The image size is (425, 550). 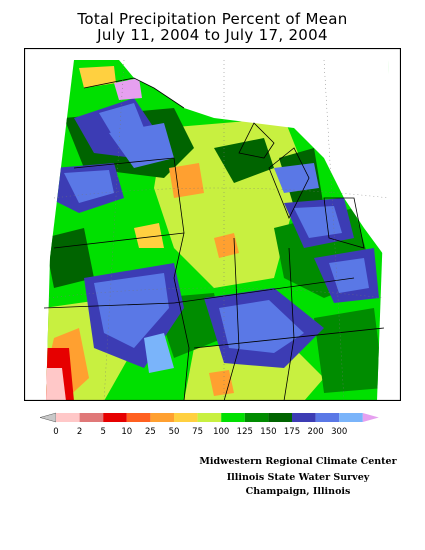 What do you see at coordinates (292, 432) in the screenshot?
I see `legend-label: 175` at bounding box center [292, 432].